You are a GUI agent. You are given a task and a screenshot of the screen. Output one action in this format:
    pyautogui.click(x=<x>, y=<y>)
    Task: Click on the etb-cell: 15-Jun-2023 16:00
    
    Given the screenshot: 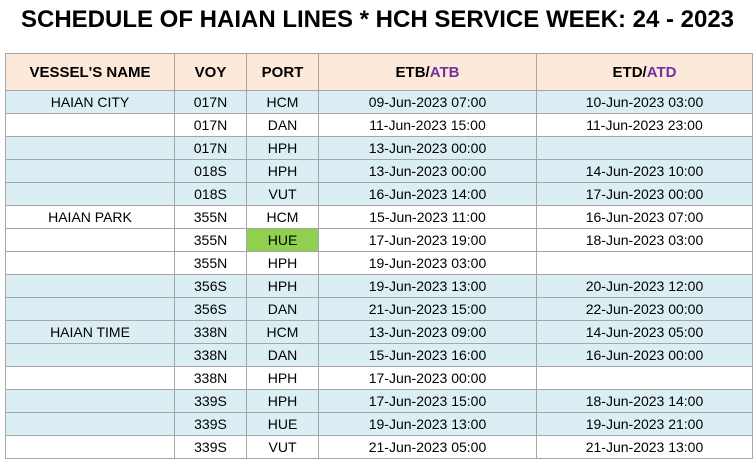 What is the action you would take?
    pyautogui.click(x=427, y=355)
    